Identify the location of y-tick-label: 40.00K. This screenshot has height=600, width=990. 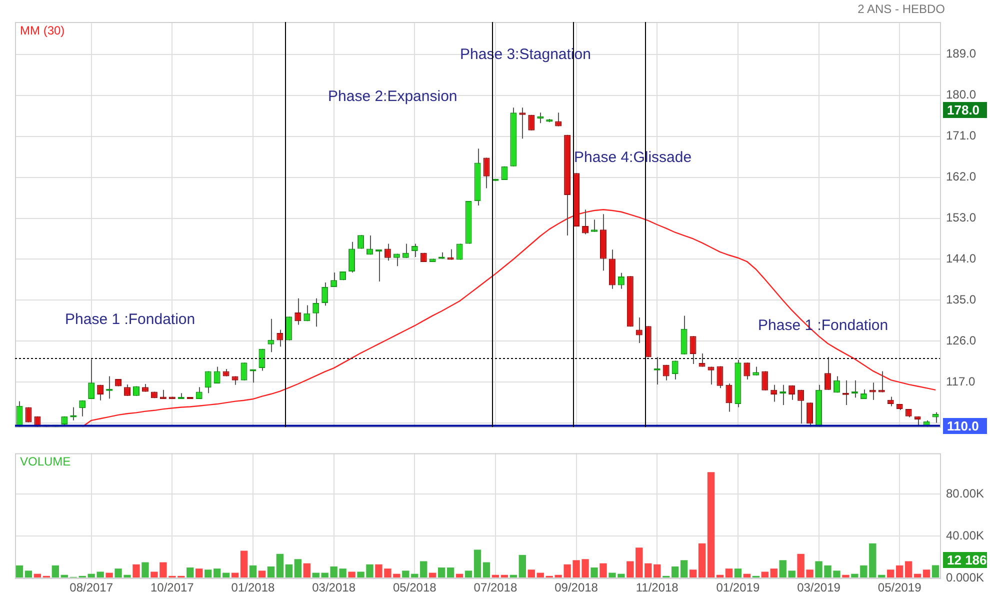
(965, 535).